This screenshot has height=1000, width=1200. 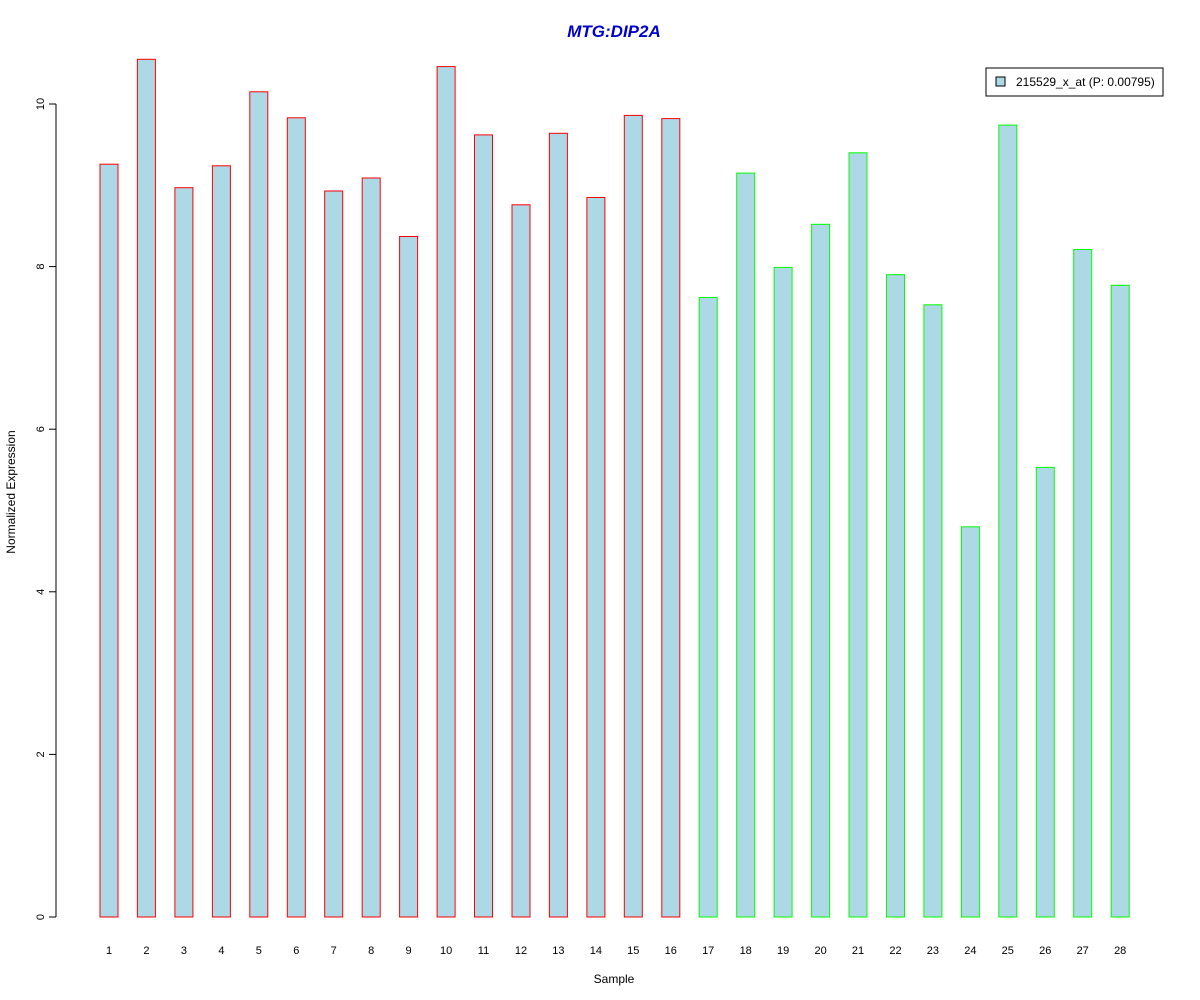 What do you see at coordinates (259, 951) in the screenshot?
I see `x-tick-label: 5` at bounding box center [259, 951].